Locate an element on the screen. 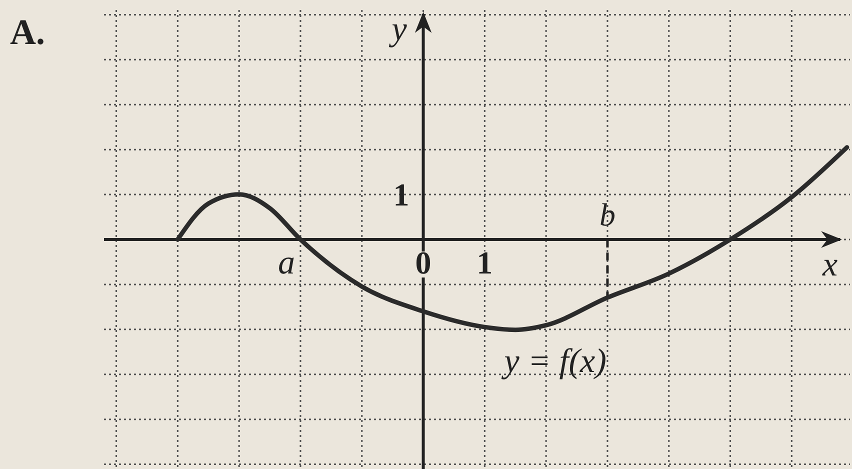  y-axis-title: y is located at coordinates (398, 29).